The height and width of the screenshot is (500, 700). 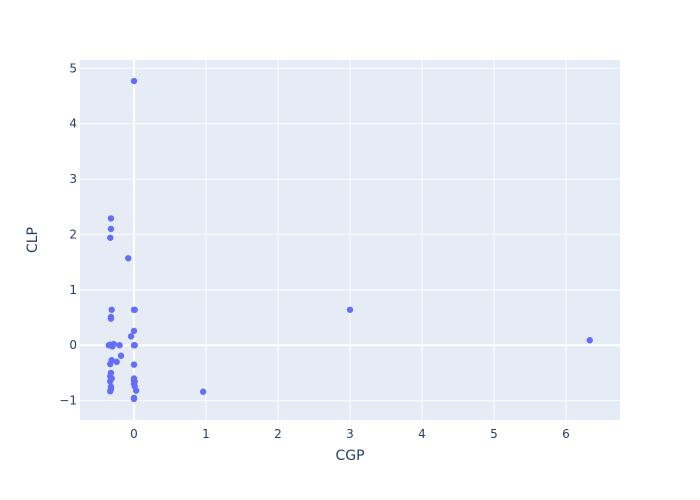 What do you see at coordinates (494, 434) in the screenshot?
I see `x-tick-label: 5` at bounding box center [494, 434].